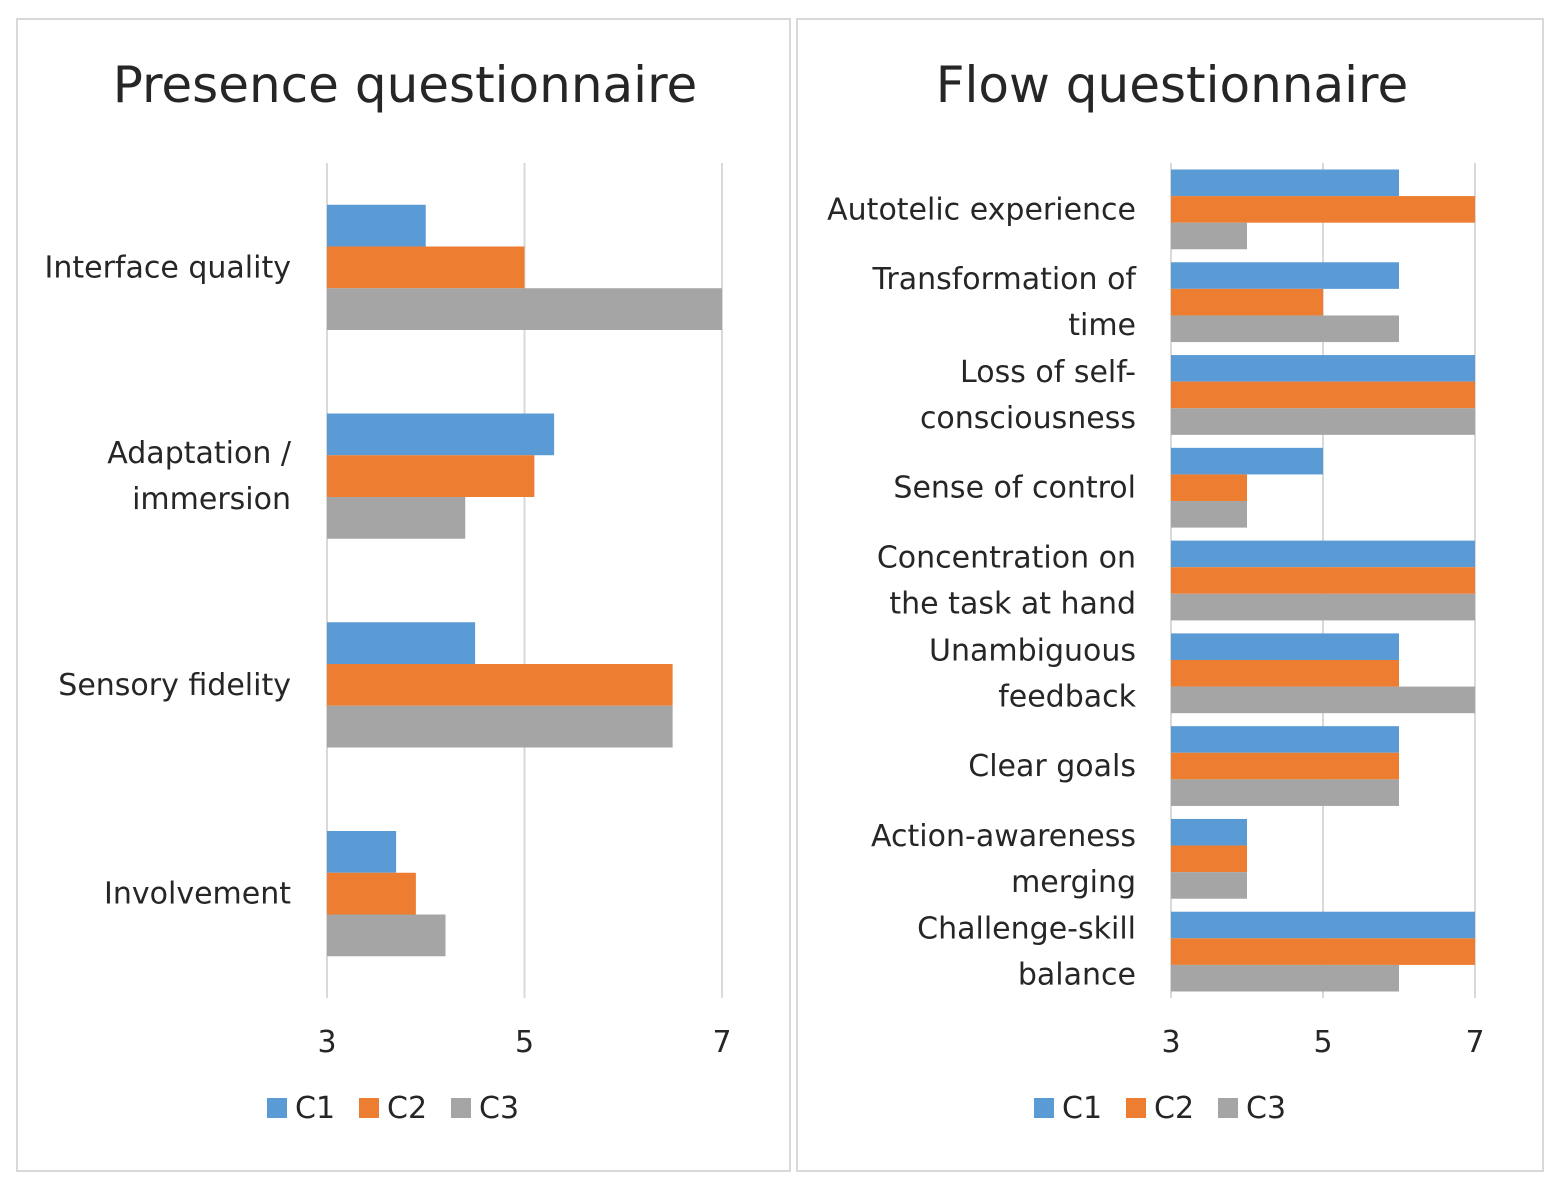  I want to click on category-label: Transformation of time, so click(1004, 302).